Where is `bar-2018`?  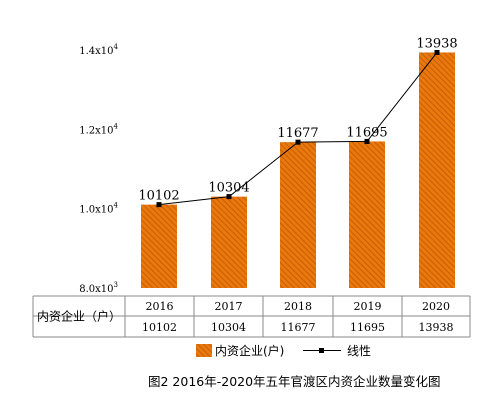 bar-2018 is located at coordinates (298, 215).